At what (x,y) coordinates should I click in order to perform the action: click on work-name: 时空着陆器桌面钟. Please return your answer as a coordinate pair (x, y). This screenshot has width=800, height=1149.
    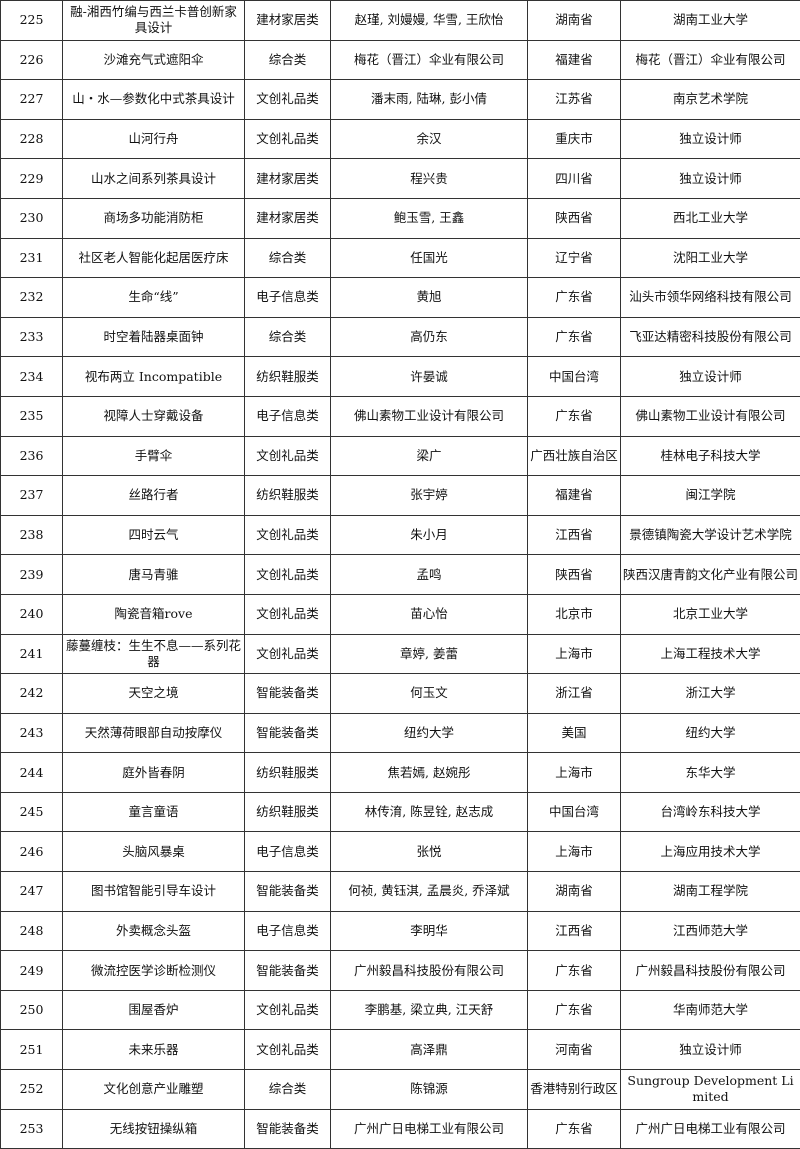
    Looking at the image, I should click on (154, 337).